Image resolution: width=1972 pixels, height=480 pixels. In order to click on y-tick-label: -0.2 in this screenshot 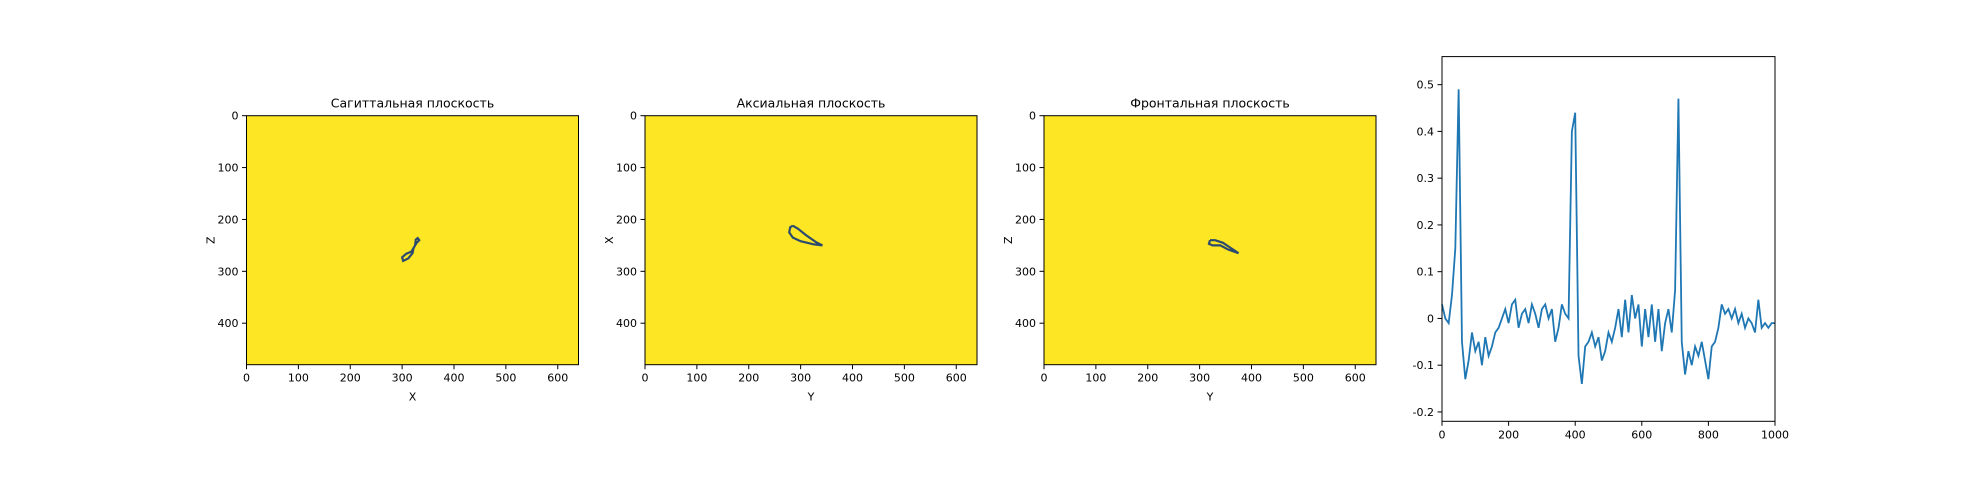, I will do `click(1423, 412)`.